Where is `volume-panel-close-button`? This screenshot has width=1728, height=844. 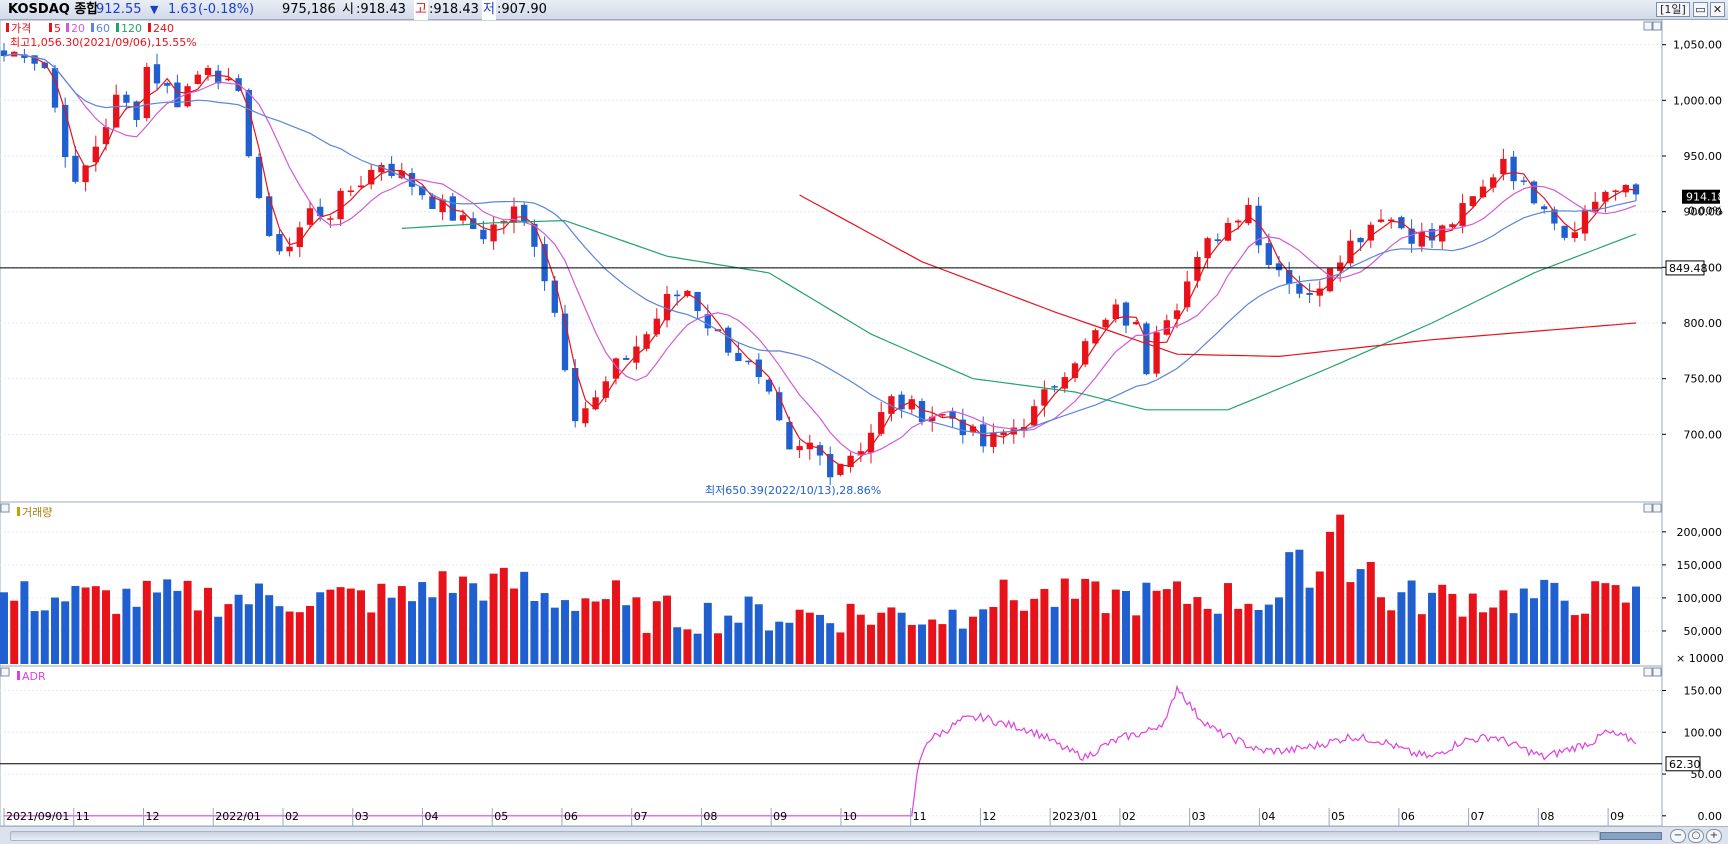
volume-panel-close-button is located at coordinates (1657, 508).